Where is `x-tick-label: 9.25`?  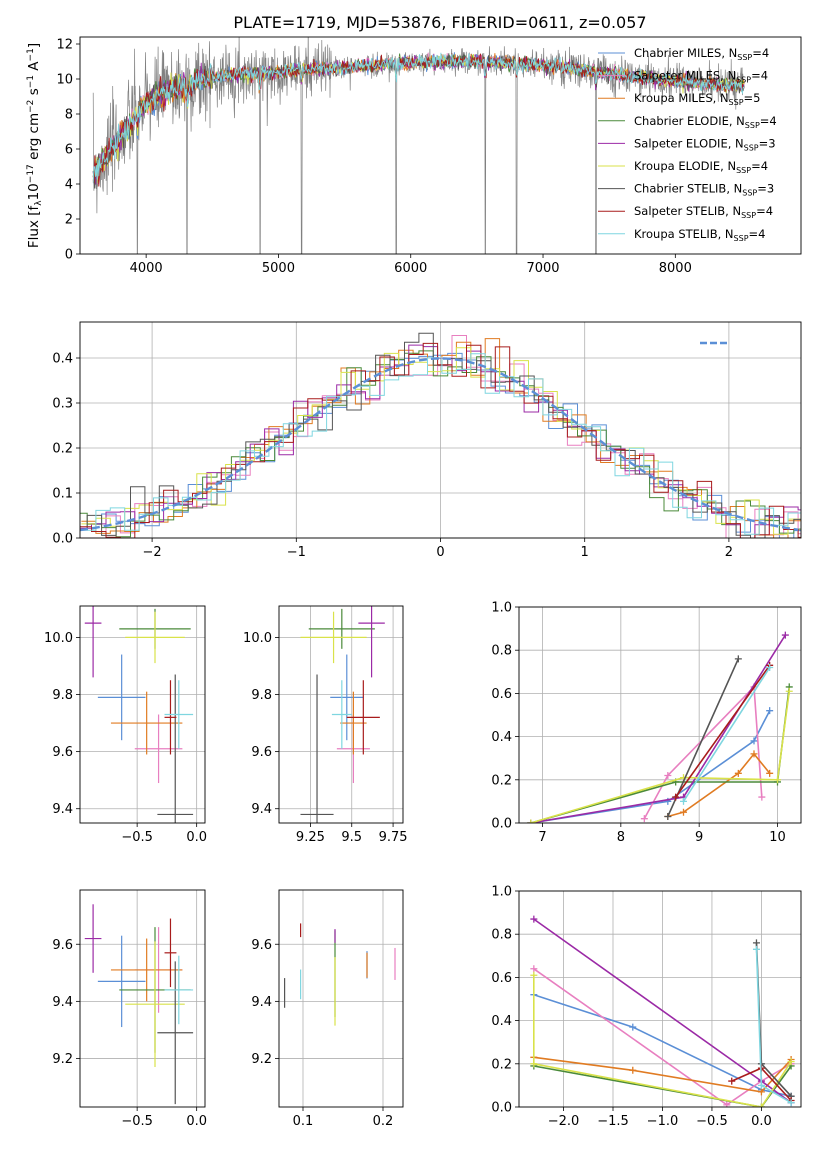 x-tick-label: 9.25 is located at coordinates (310, 837).